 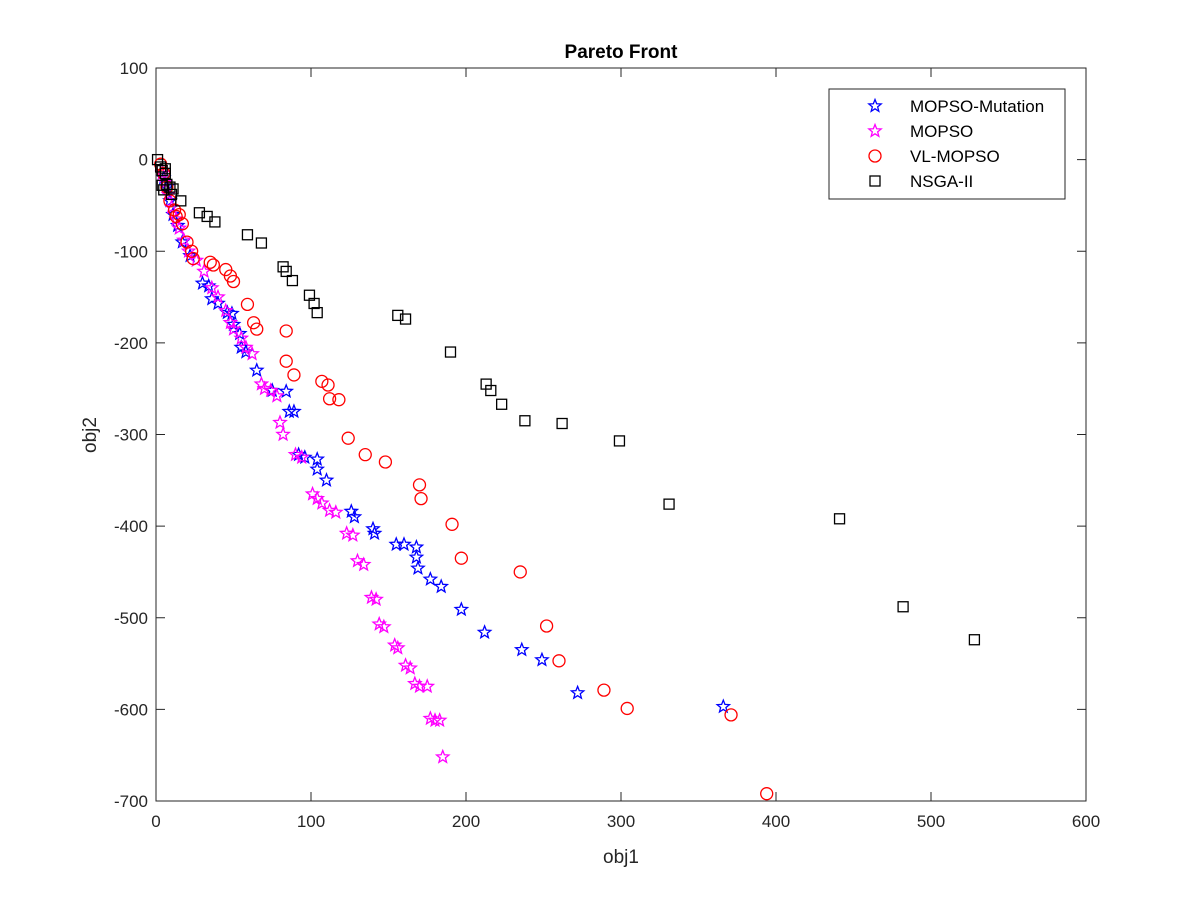 I want to click on y-tick-label: -200, so click(x=131, y=343).